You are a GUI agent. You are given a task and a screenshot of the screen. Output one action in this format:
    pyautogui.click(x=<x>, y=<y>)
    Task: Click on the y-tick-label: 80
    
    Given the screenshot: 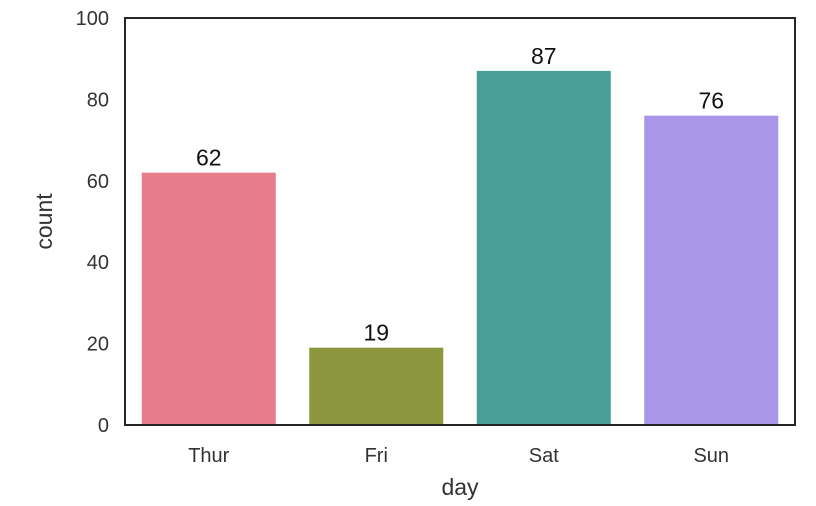 What is the action you would take?
    pyautogui.click(x=98, y=100)
    